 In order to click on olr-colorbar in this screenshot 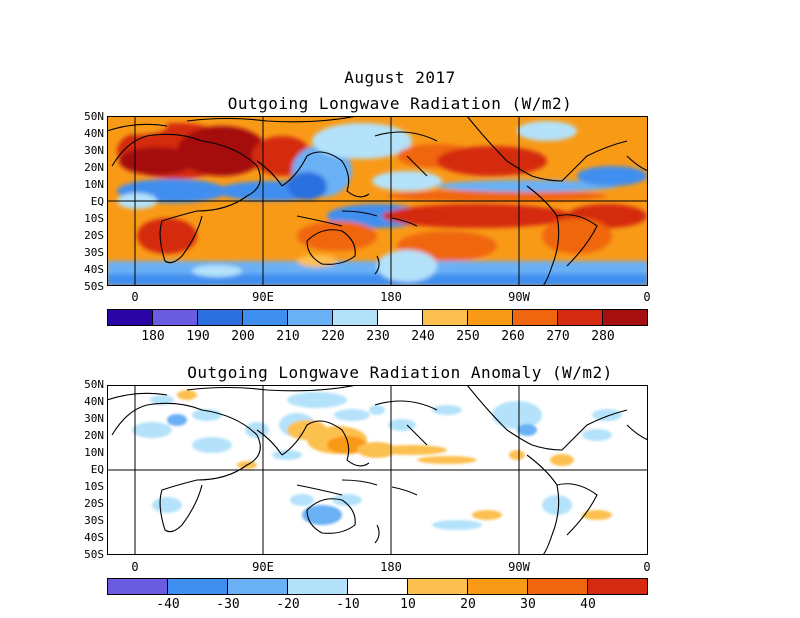, I will do `click(377, 317)`.